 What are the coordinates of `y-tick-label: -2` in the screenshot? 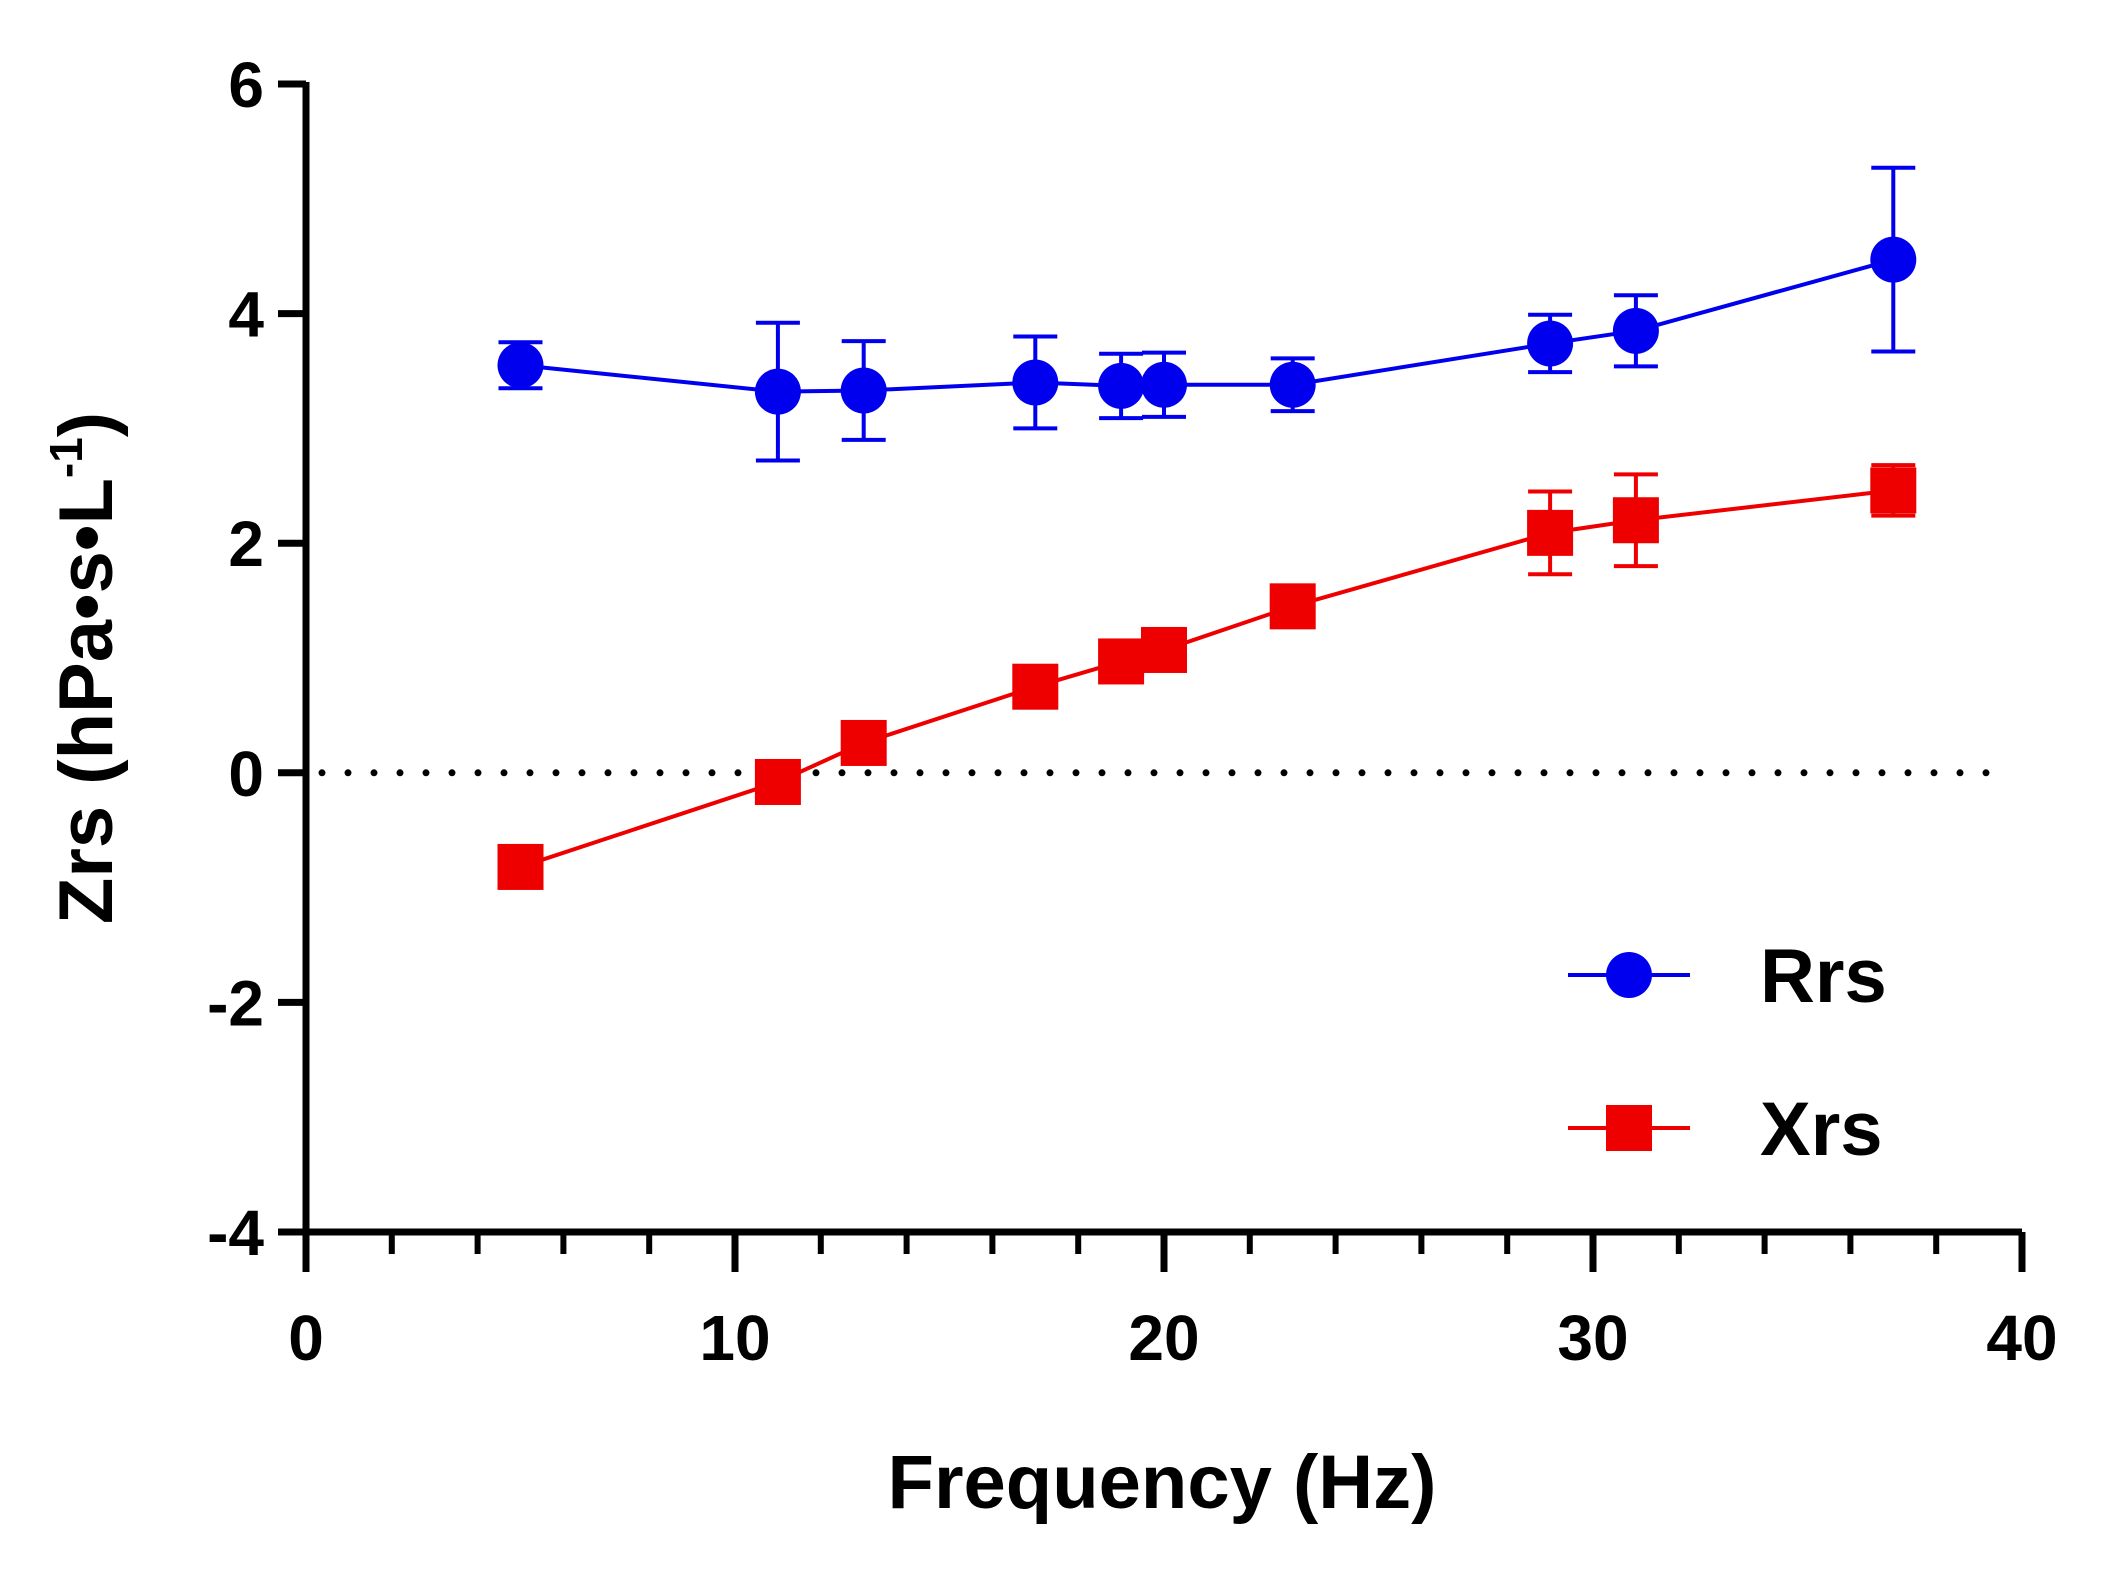 It's located at (235, 1003).